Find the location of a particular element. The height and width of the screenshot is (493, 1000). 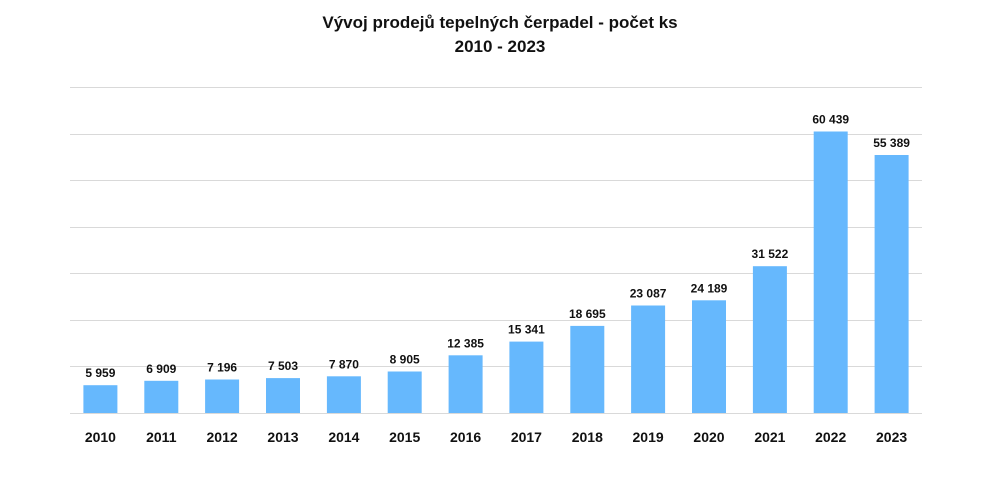

bar-2022 is located at coordinates (830, 272).